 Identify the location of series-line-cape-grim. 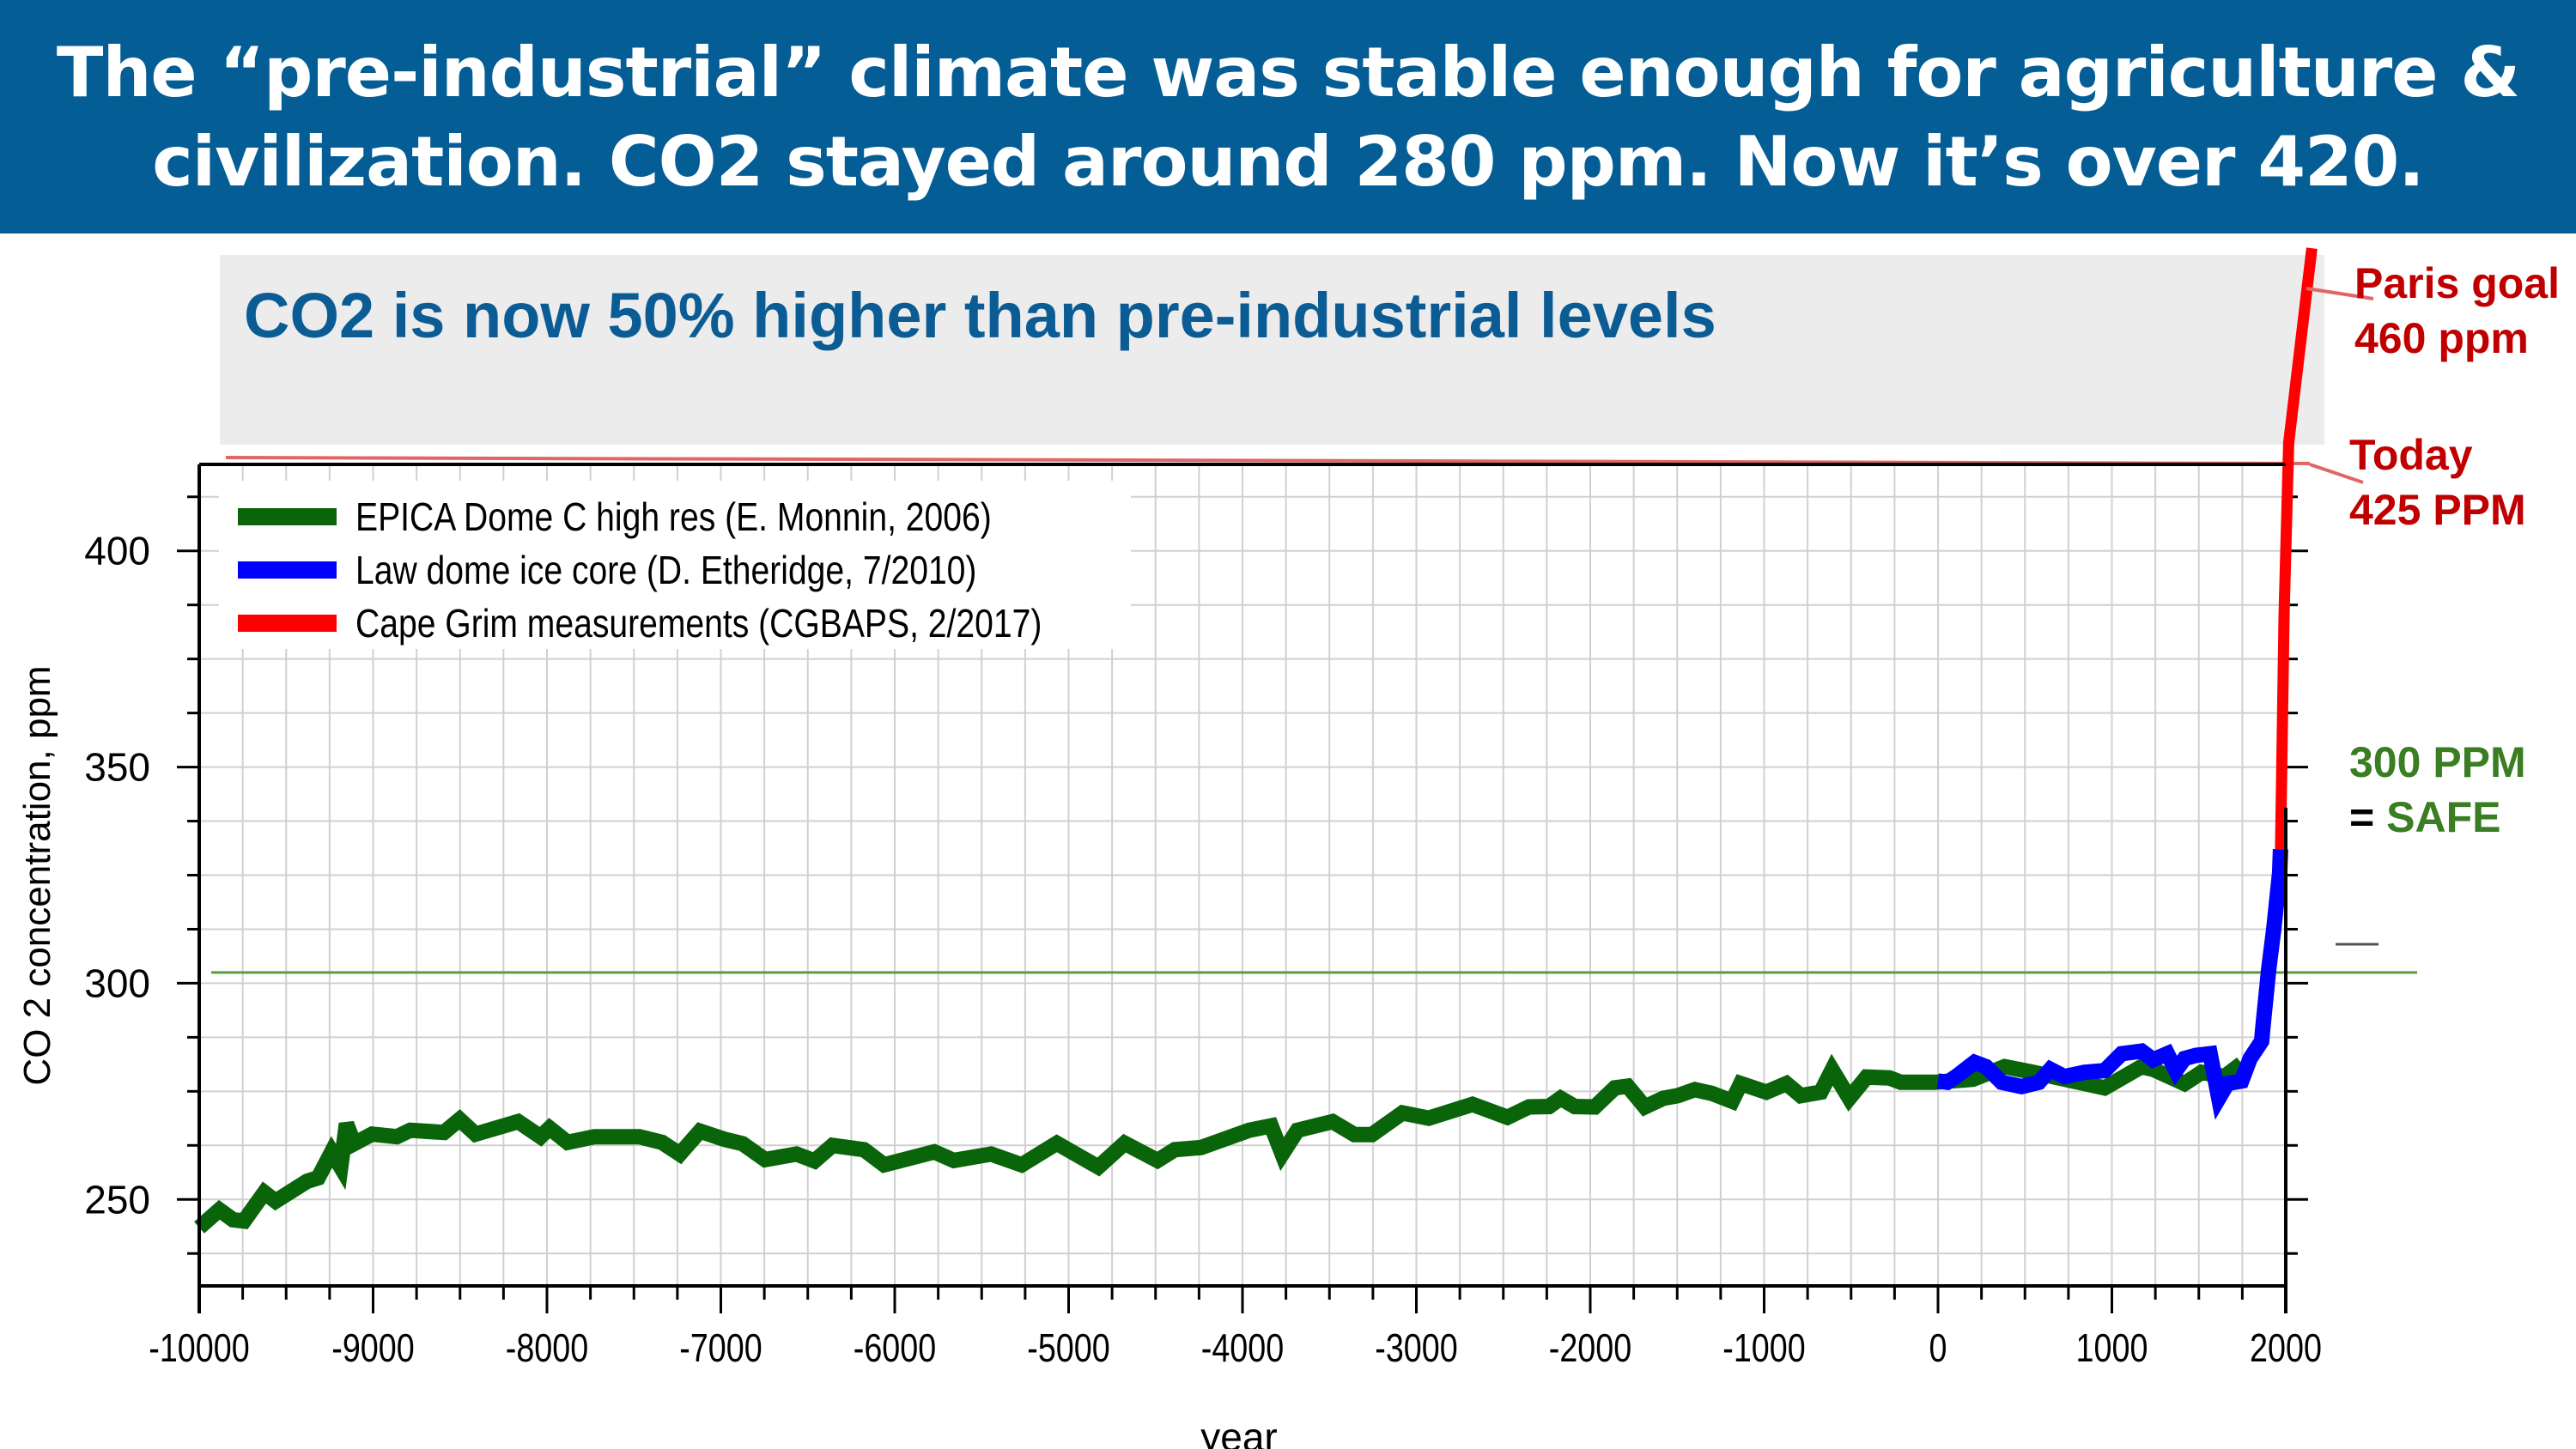
(2296, 548).